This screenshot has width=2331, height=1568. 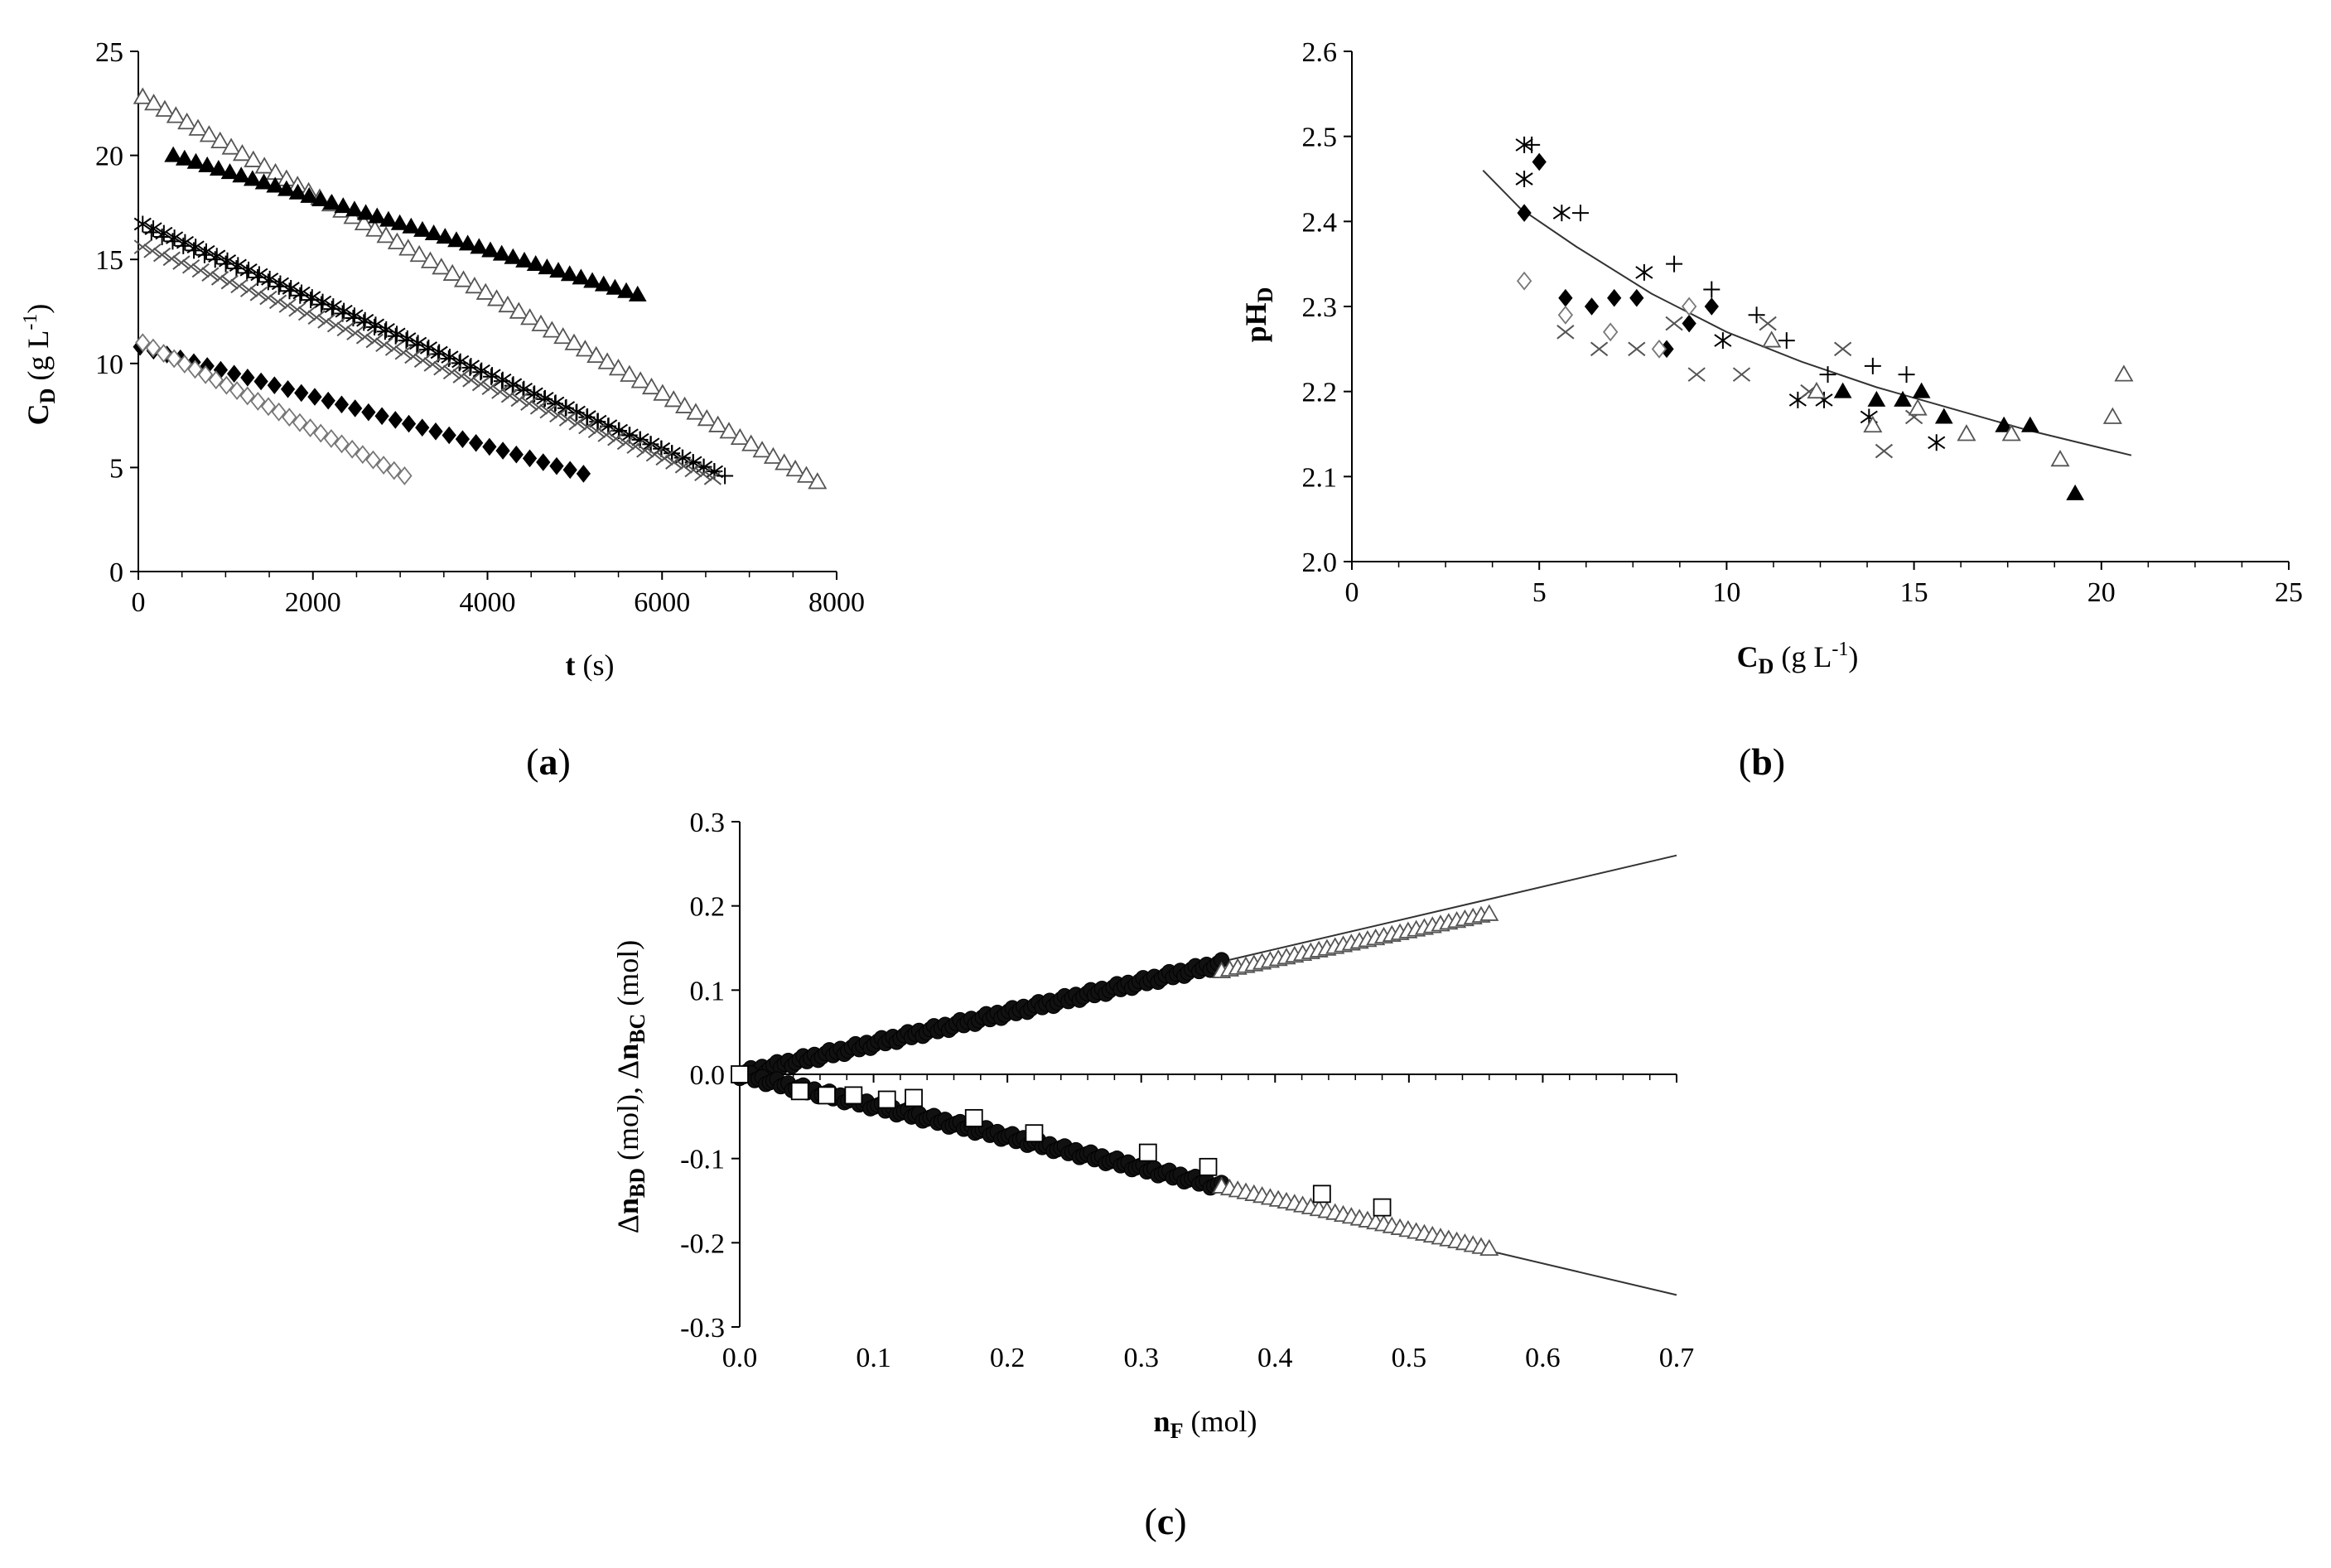 I want to click on panel-c-axes, so click(x=1208, y=1074).